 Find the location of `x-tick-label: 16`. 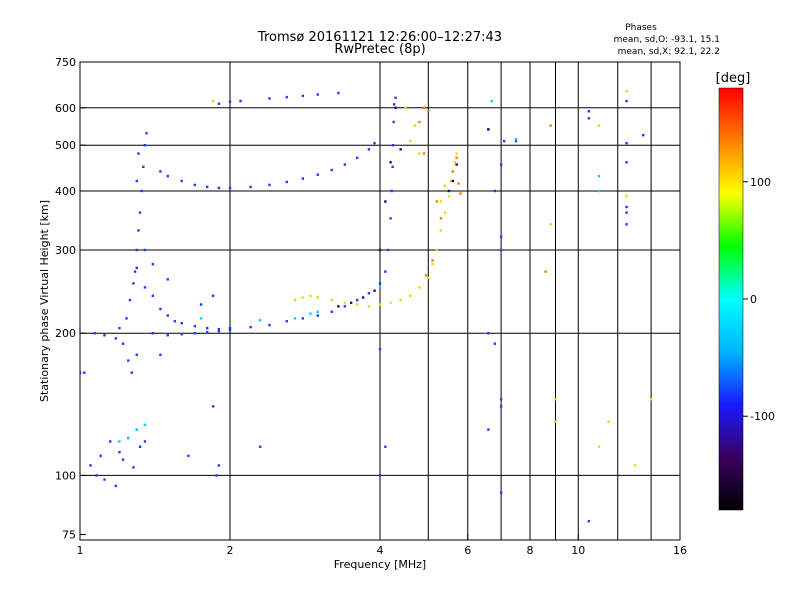

x-tick-label: 16 is located at coordinates (680, 550).